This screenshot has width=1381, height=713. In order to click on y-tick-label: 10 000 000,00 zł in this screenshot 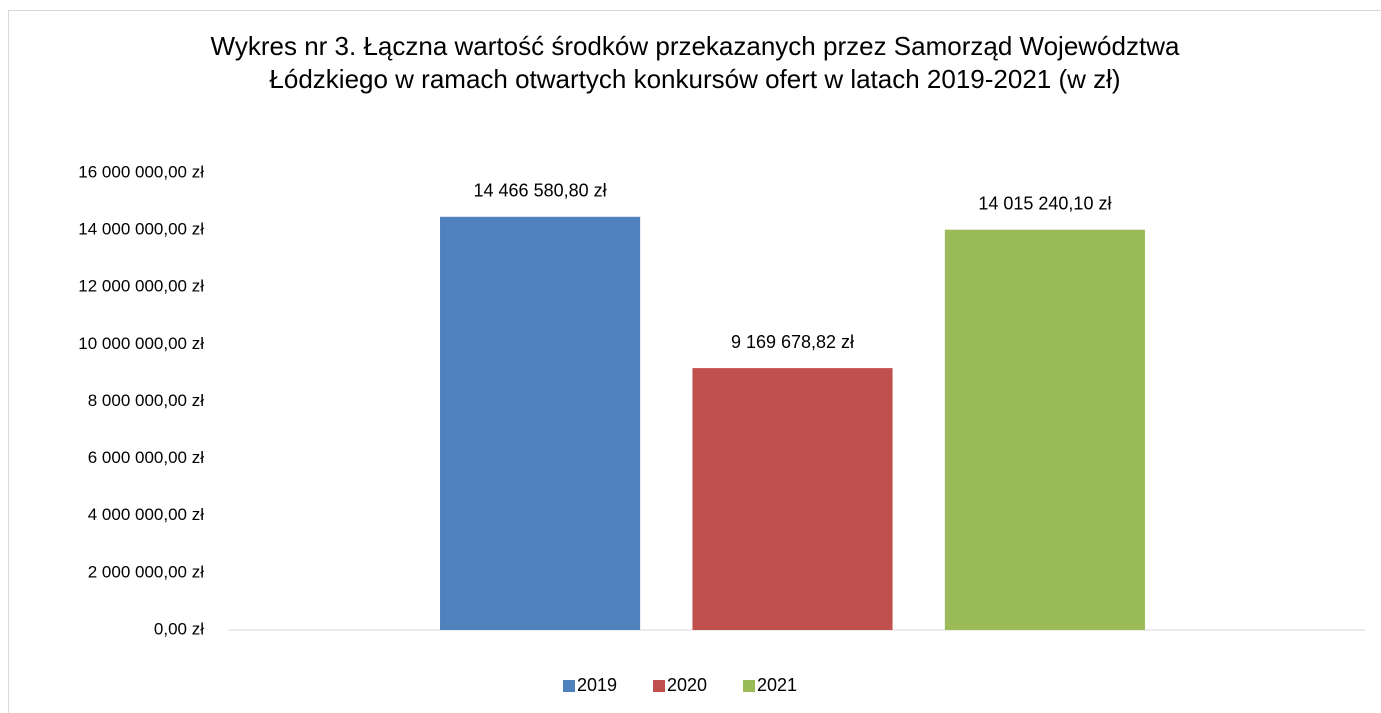, I will do `click(141, 343)`.